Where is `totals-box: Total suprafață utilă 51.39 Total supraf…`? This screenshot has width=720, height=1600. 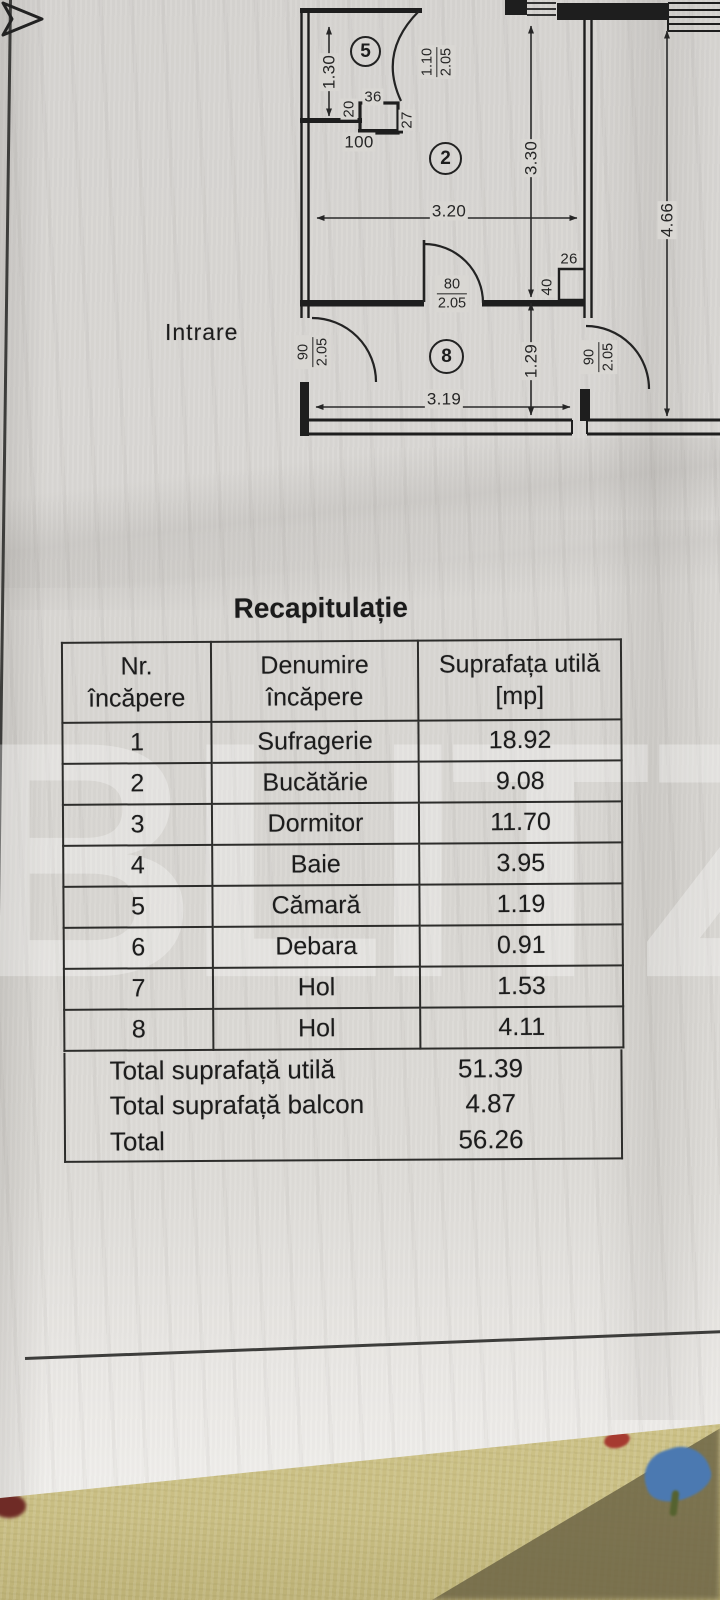 totals-box: Total suprafață utilă 51.39 Total supraf… is located at coordinates (343, 1106).